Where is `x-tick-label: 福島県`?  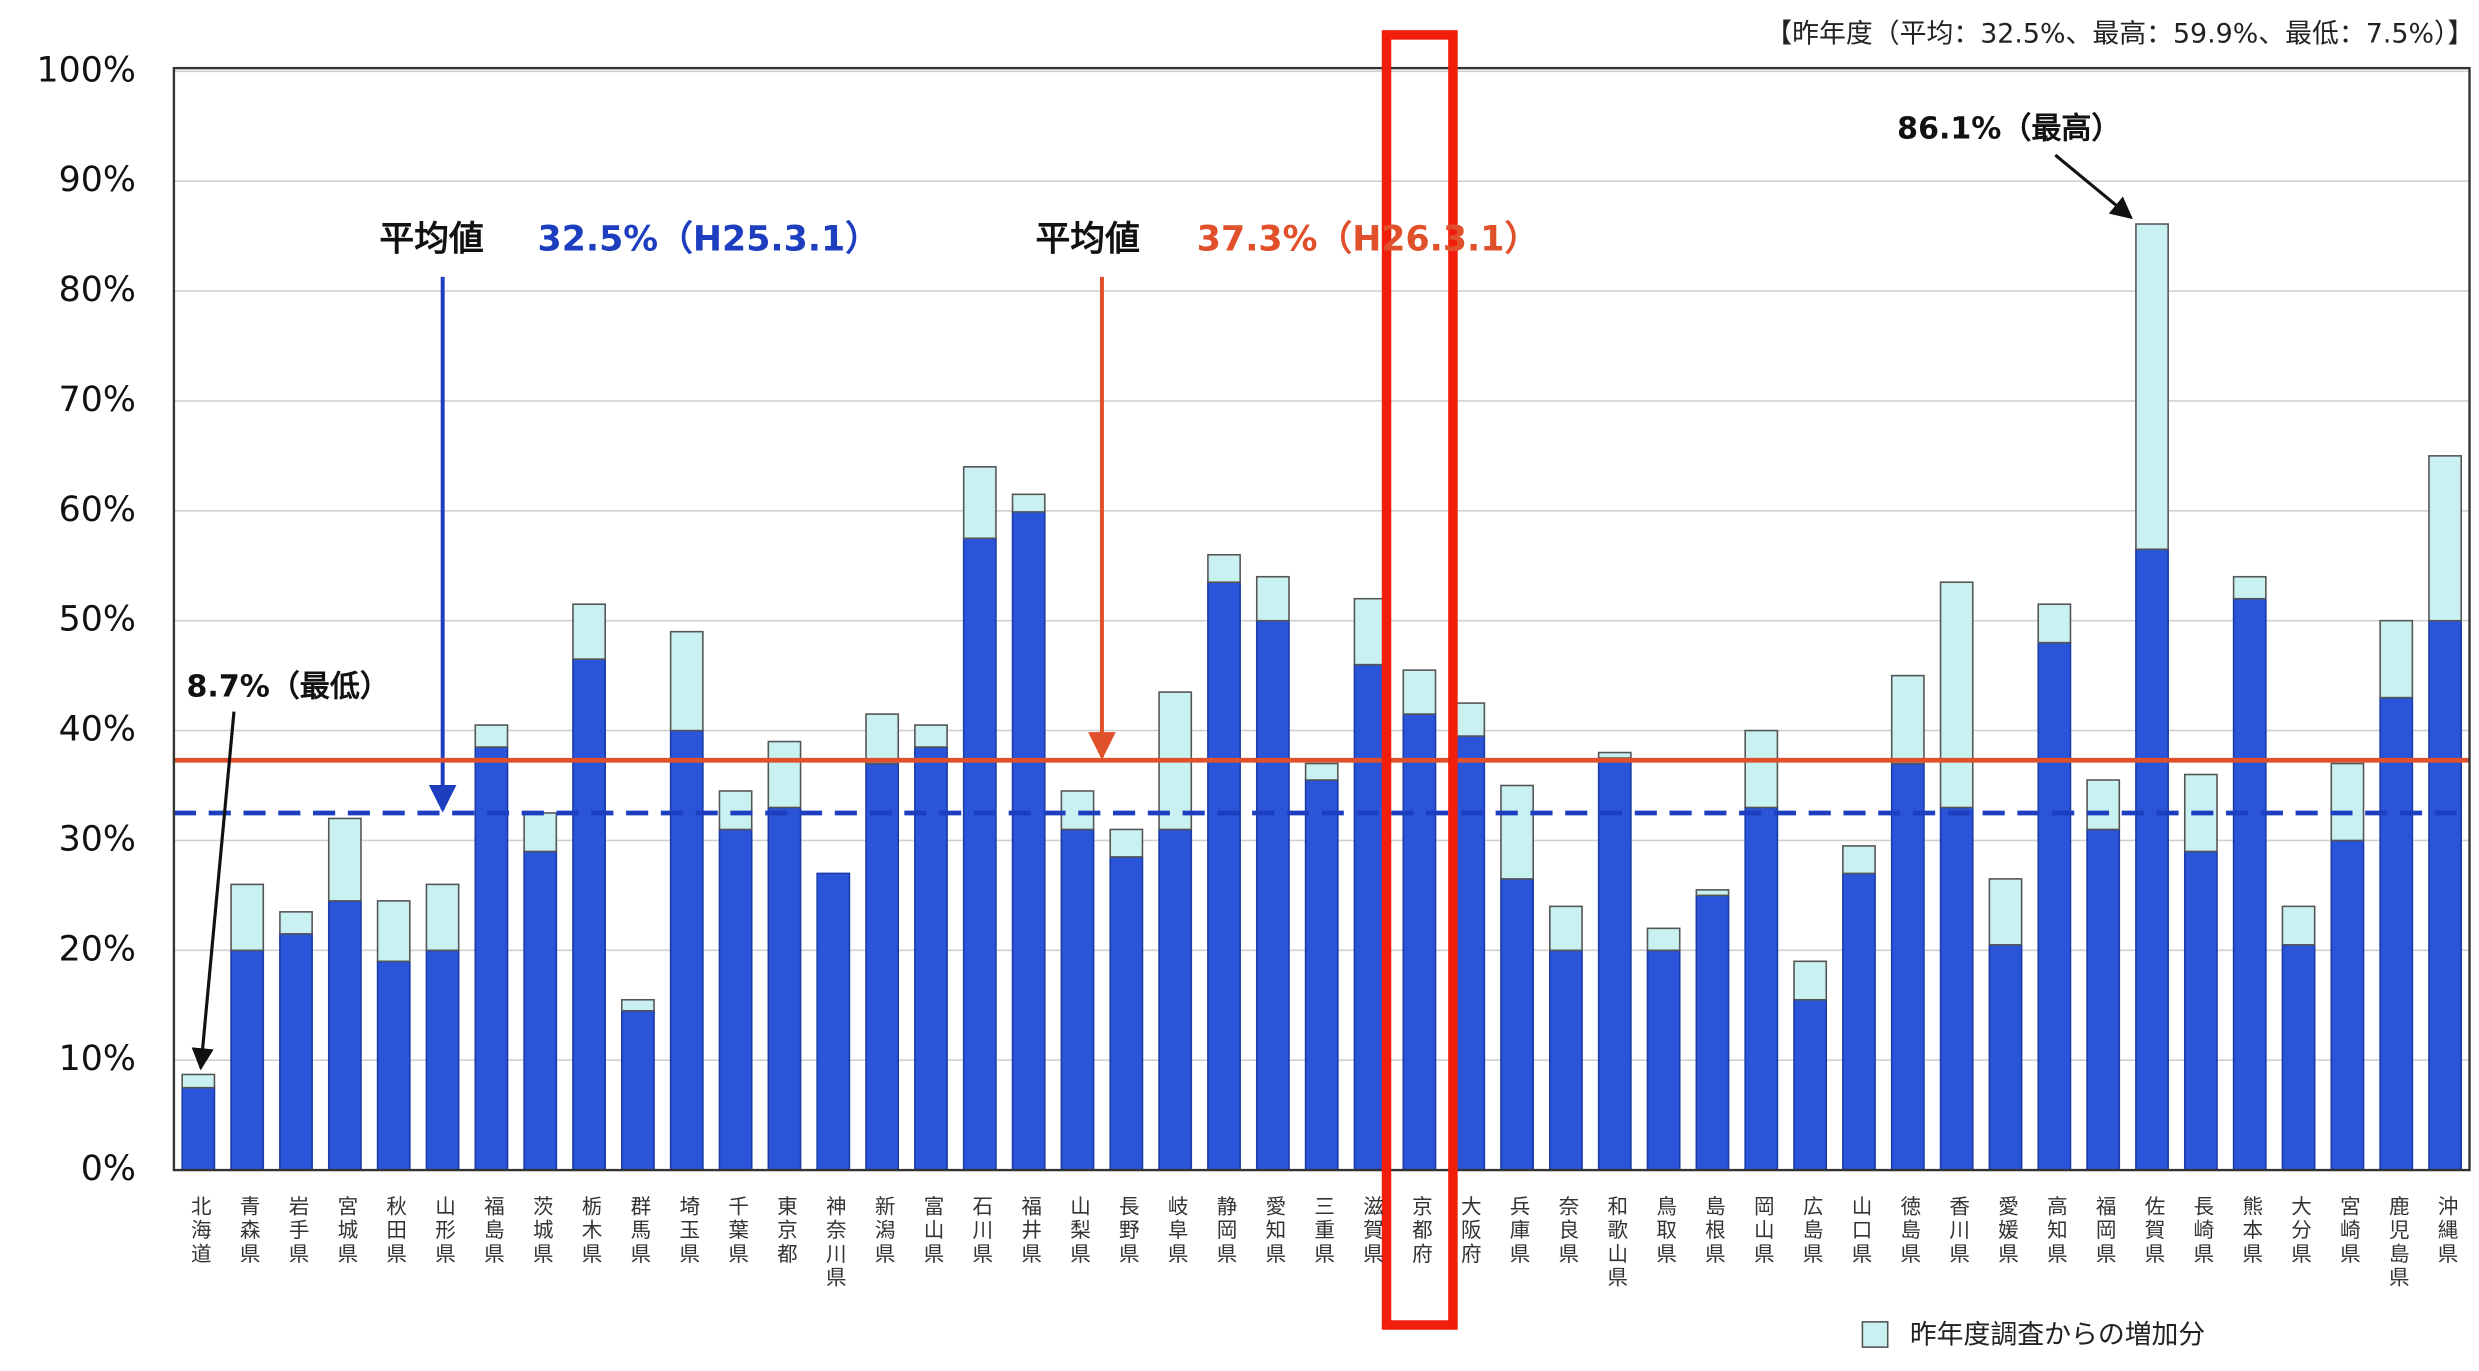 x-tick-label: 福島県 is located at coordinates (492, 1230).